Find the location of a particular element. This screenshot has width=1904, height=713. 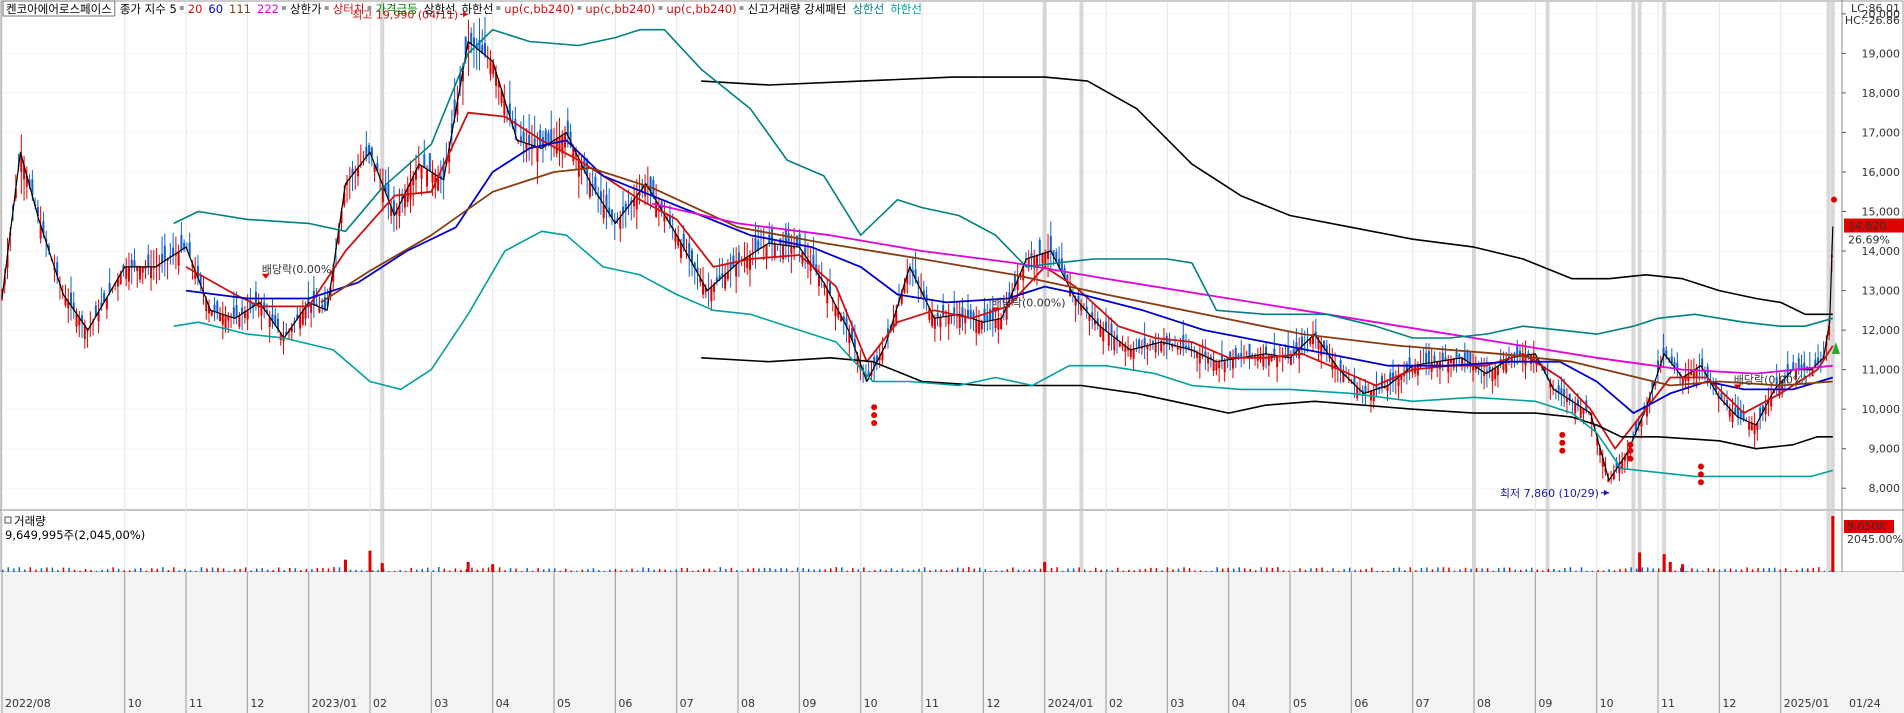

xtick-label: 2023/01 is located at coordinates (335, 703).